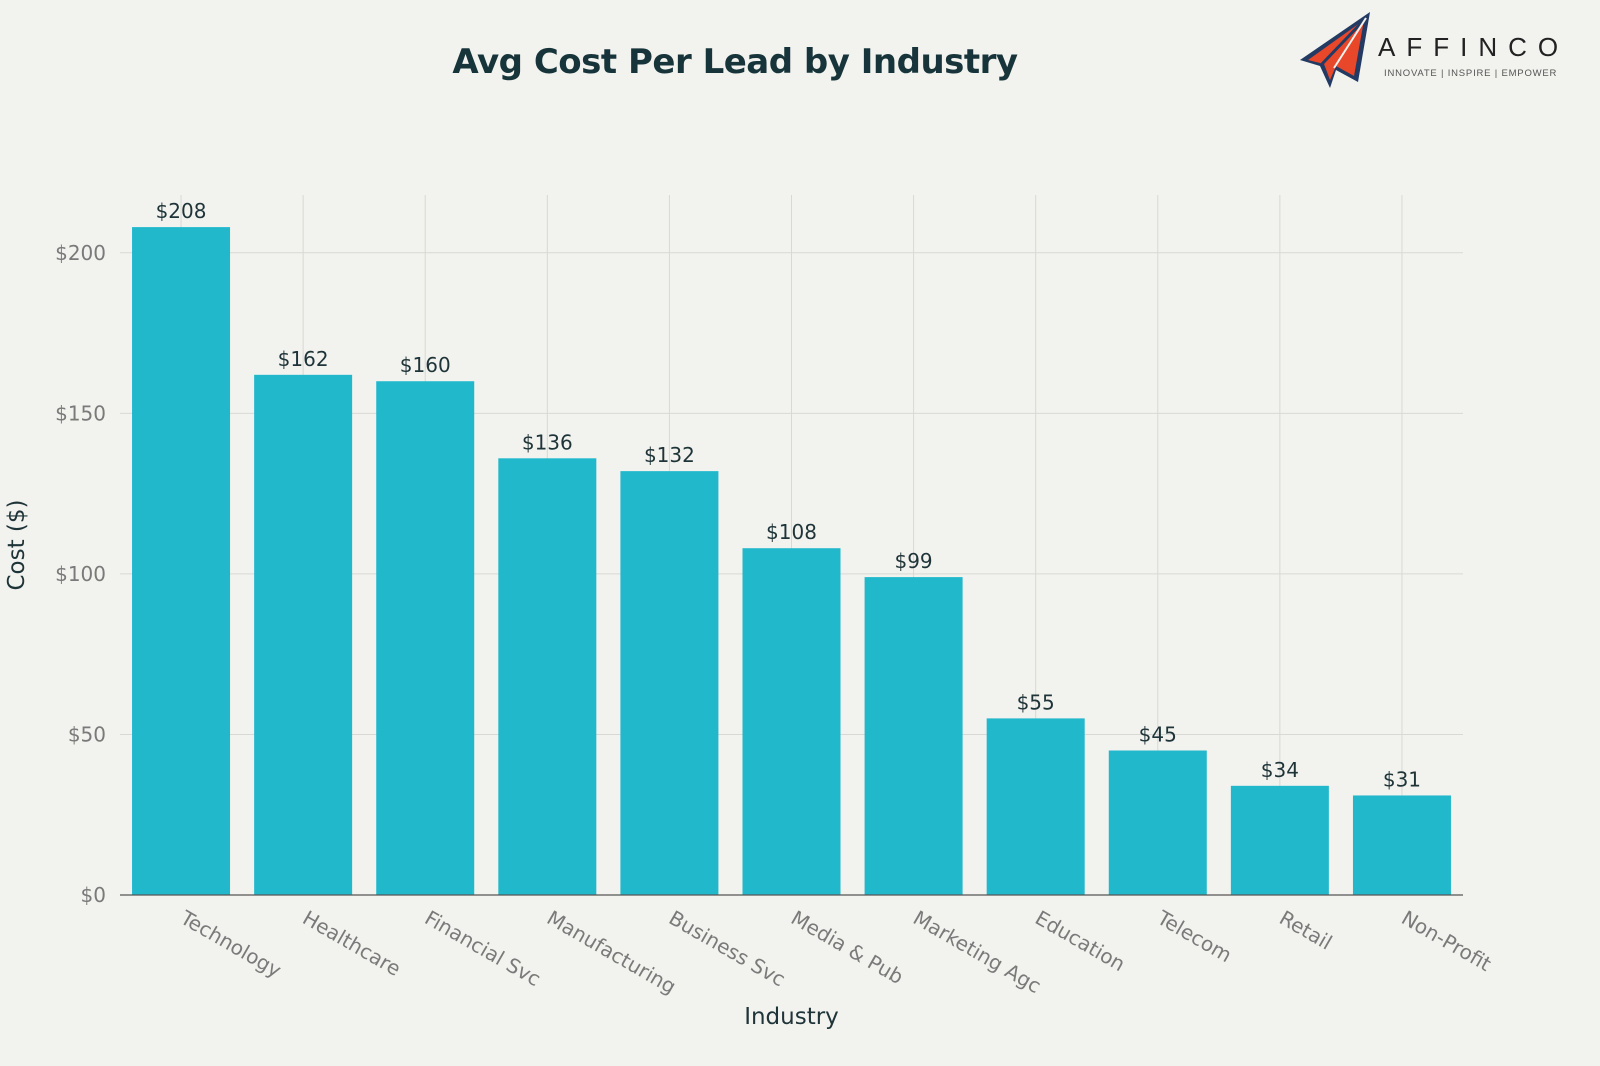  I want to click on data-label: $132, so click(669, 455).